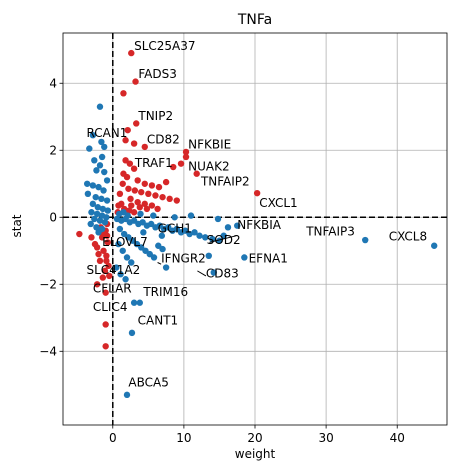 The width and height of the screenshot is (457, 470). Describe the element at coordinates (110, 307) in the screenshot. I see `point-annotation: CLIC4` at that location.